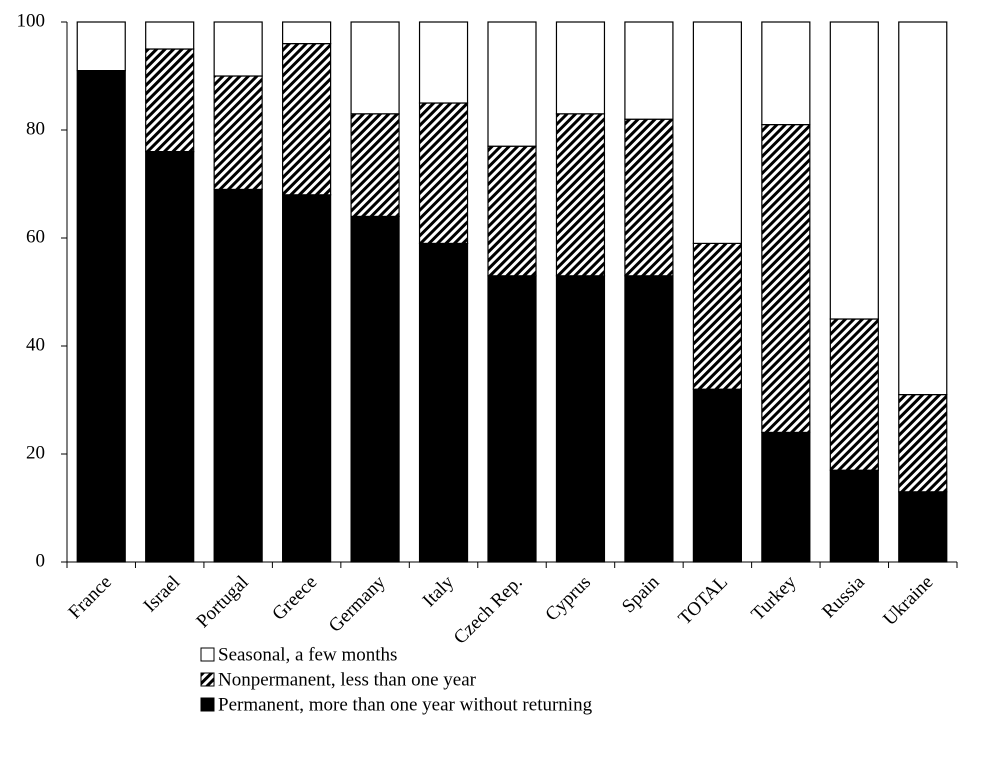 The height and width of the screenshot is (780, 984). I want to click on x-tick-label: Spain, so click(641, 594).